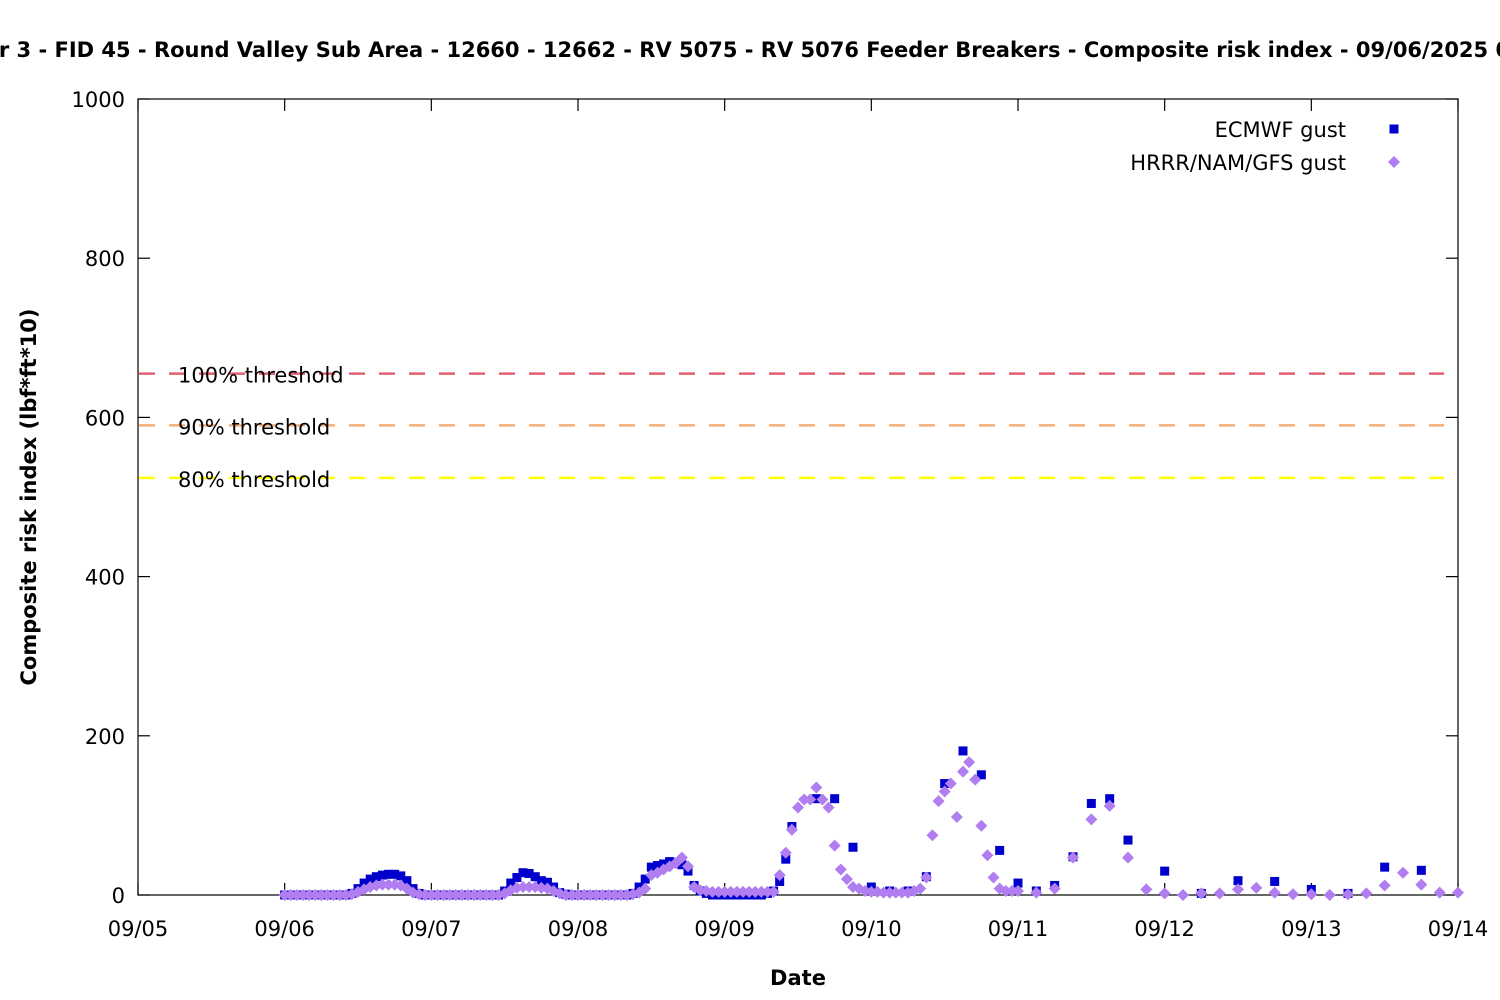 Image resolution: width=1500 pixels, height=1000 pixels. Describe the element at coordinates (431, 929) in the screenshot. I see `x-tick-label: 09/07` at that location.